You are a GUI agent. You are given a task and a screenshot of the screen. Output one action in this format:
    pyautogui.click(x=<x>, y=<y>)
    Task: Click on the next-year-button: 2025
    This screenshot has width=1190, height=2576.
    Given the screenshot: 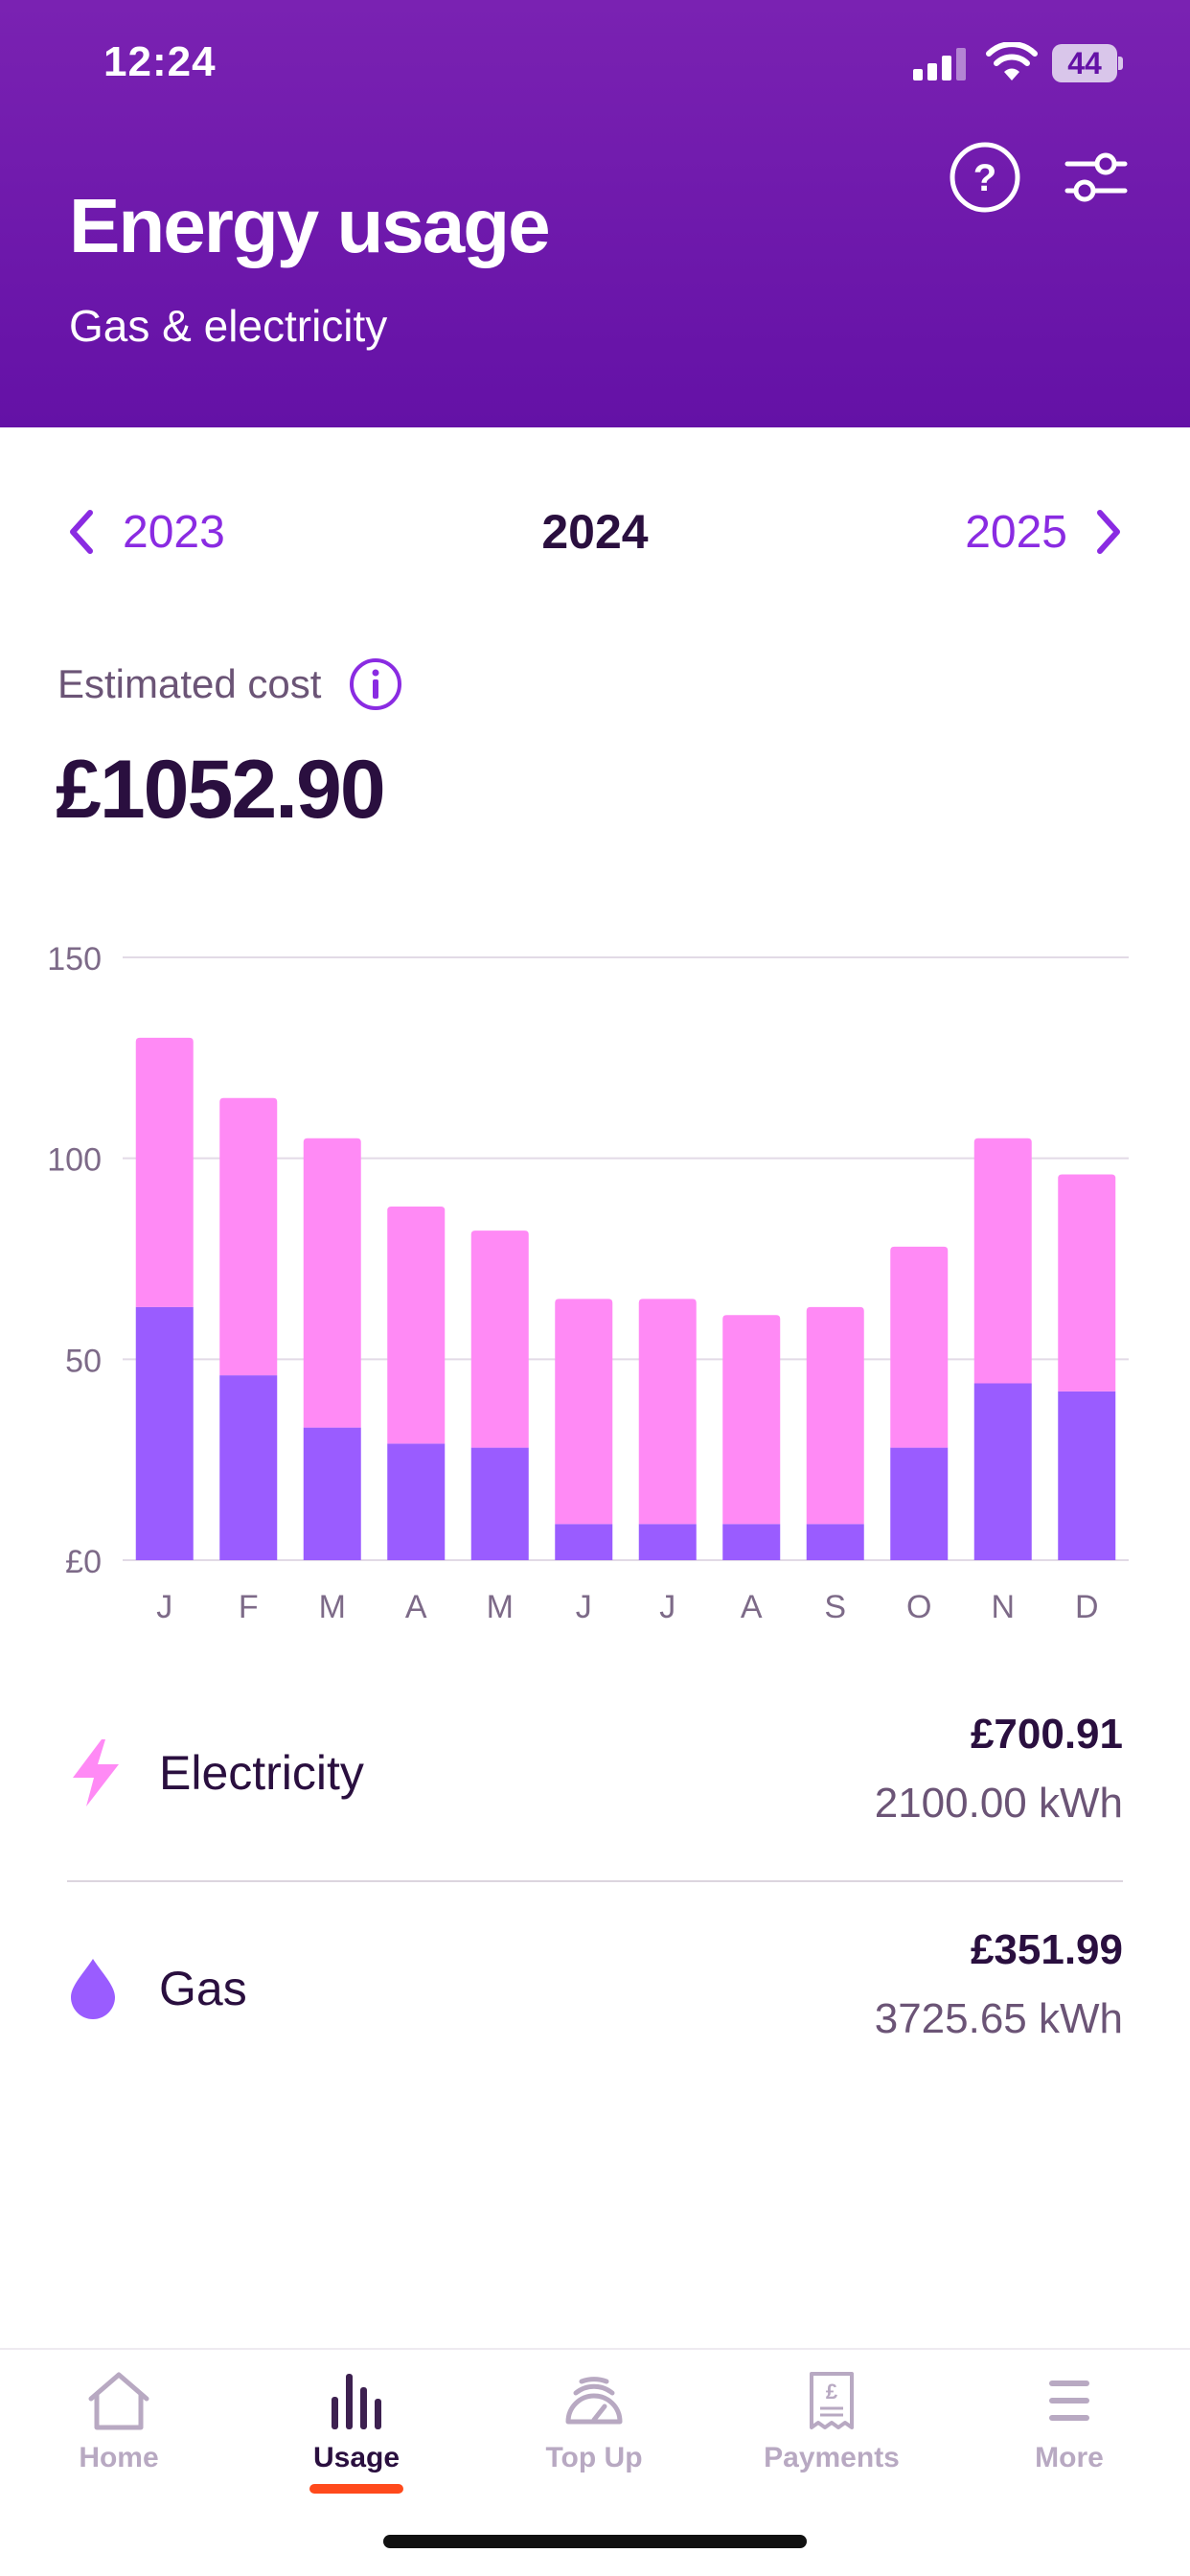 What is the action you would take?
    pyautogui.click(x=1044, y=531)
    